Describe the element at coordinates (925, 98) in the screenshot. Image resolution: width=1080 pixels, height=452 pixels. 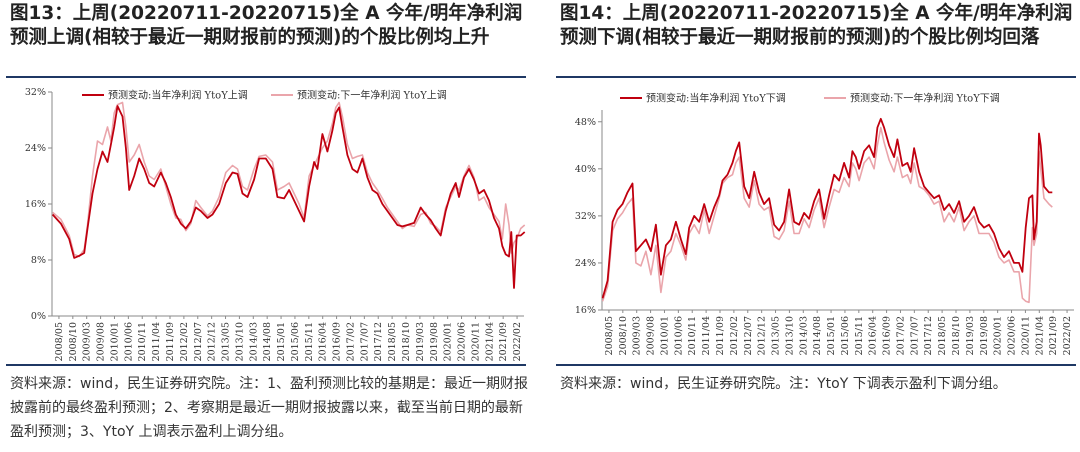
I see `legend-label-2: 预测变动:下一年净利润 YtoY下调` at that location.